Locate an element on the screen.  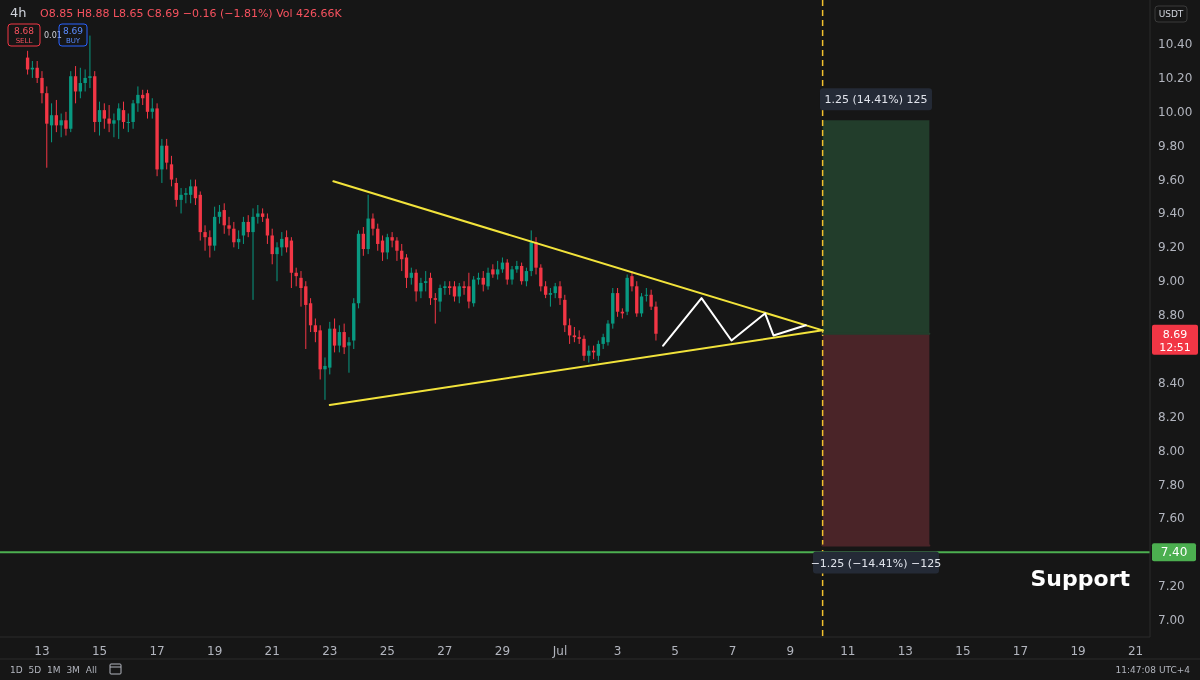
text: 11:47:08 UTC+4 is located at coordinates (1153, 670).